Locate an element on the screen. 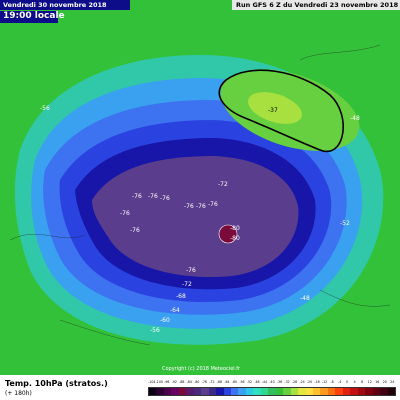 Image resolution: width=400 pixels, height=400 pixels. scale-tick-label: -56 is located at coordinates (242, 382).